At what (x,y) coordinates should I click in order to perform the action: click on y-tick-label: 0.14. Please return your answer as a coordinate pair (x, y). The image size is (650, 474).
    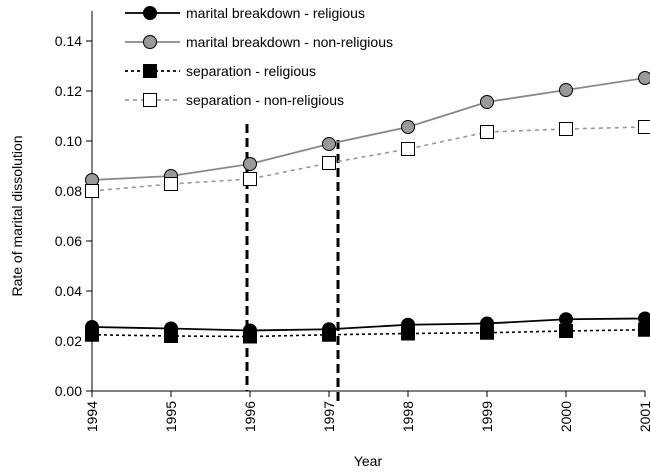
    Looking at the image, I should click on (68, 41).